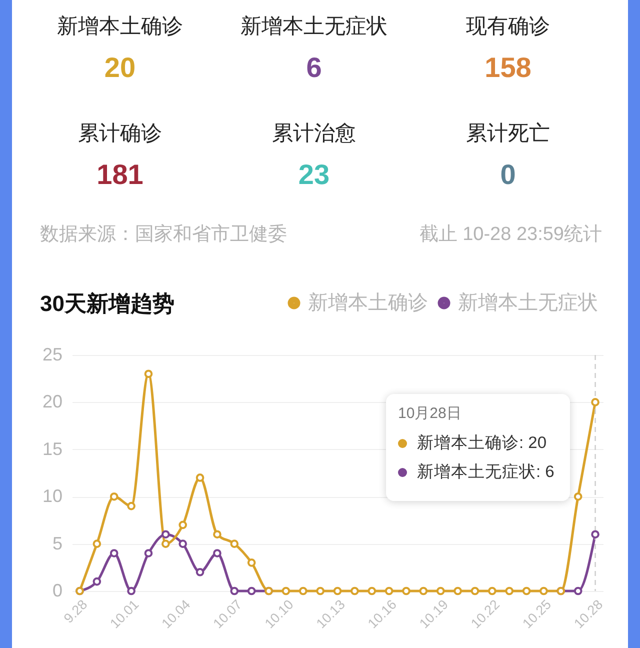 The image size is (640, 648). Describe the element at coordinates (510, 235) in the screenshot. I see `text: 截止 10-28 23:59统计` at that location.